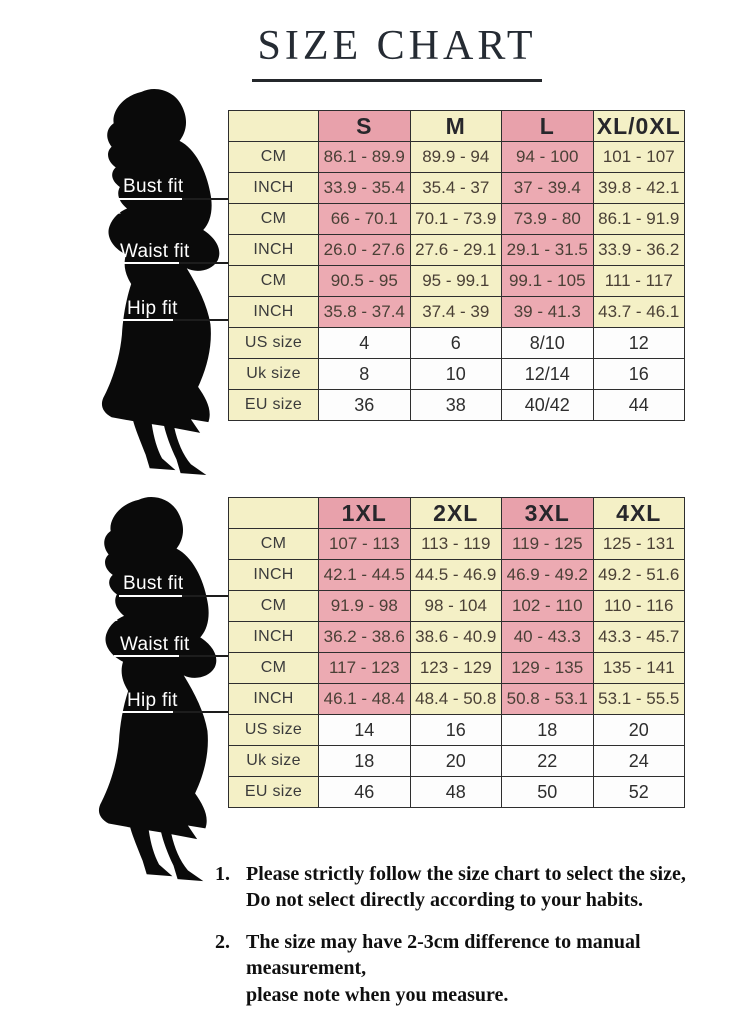 This screenshot has height=1023, width=750. Describe the element at coordinates (638, 606) in the screenshot. I see `measurement-cell: 110 - 116` at that location.